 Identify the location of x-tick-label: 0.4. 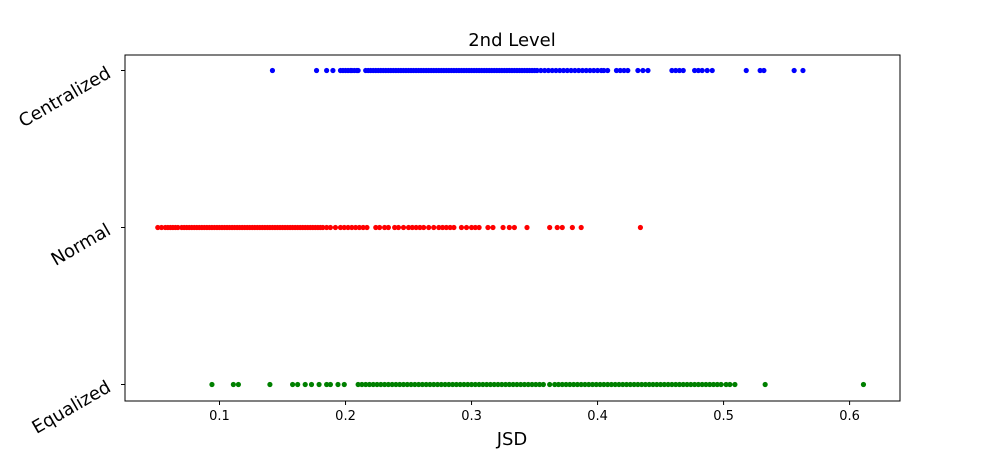
(597, 416).